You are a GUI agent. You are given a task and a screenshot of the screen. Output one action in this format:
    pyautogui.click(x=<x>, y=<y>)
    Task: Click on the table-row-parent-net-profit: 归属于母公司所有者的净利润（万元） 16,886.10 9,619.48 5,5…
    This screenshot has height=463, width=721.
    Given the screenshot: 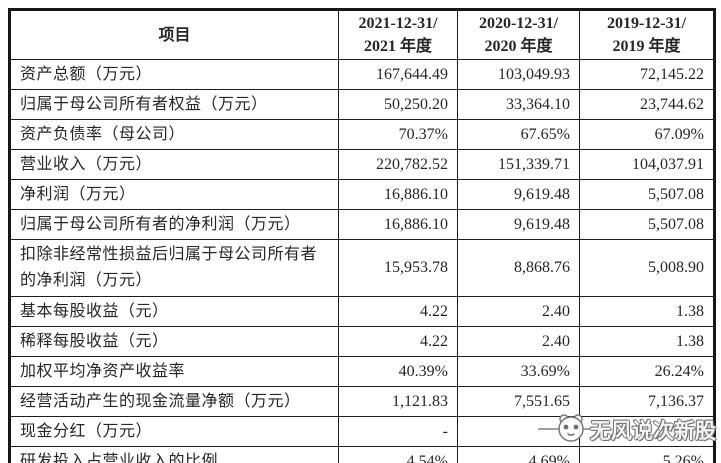 What is the action you would take?
    pyautogui.click(x=362, y=224)
    